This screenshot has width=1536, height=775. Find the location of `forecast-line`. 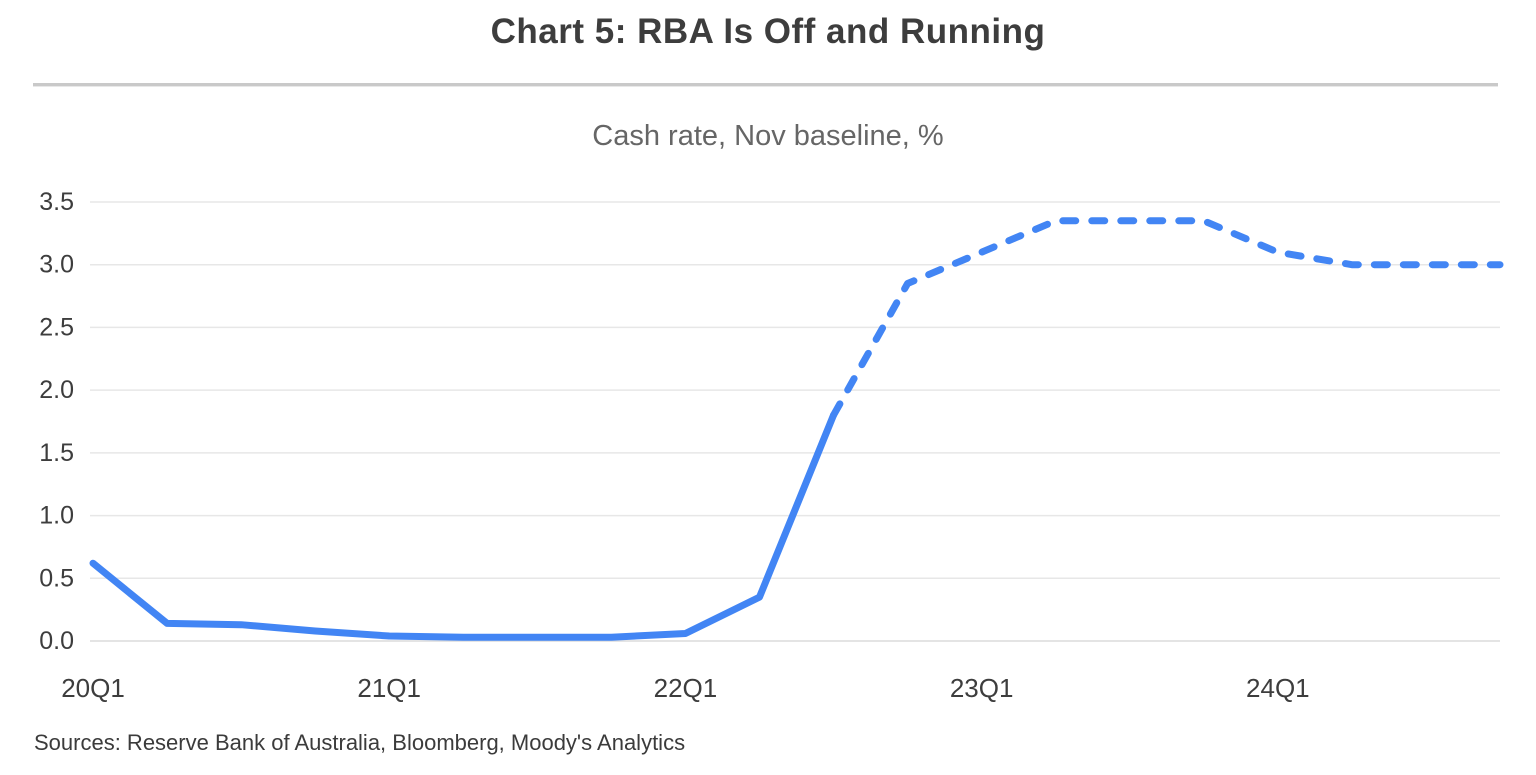

forecast-line is located at coordinates (1167, 318).